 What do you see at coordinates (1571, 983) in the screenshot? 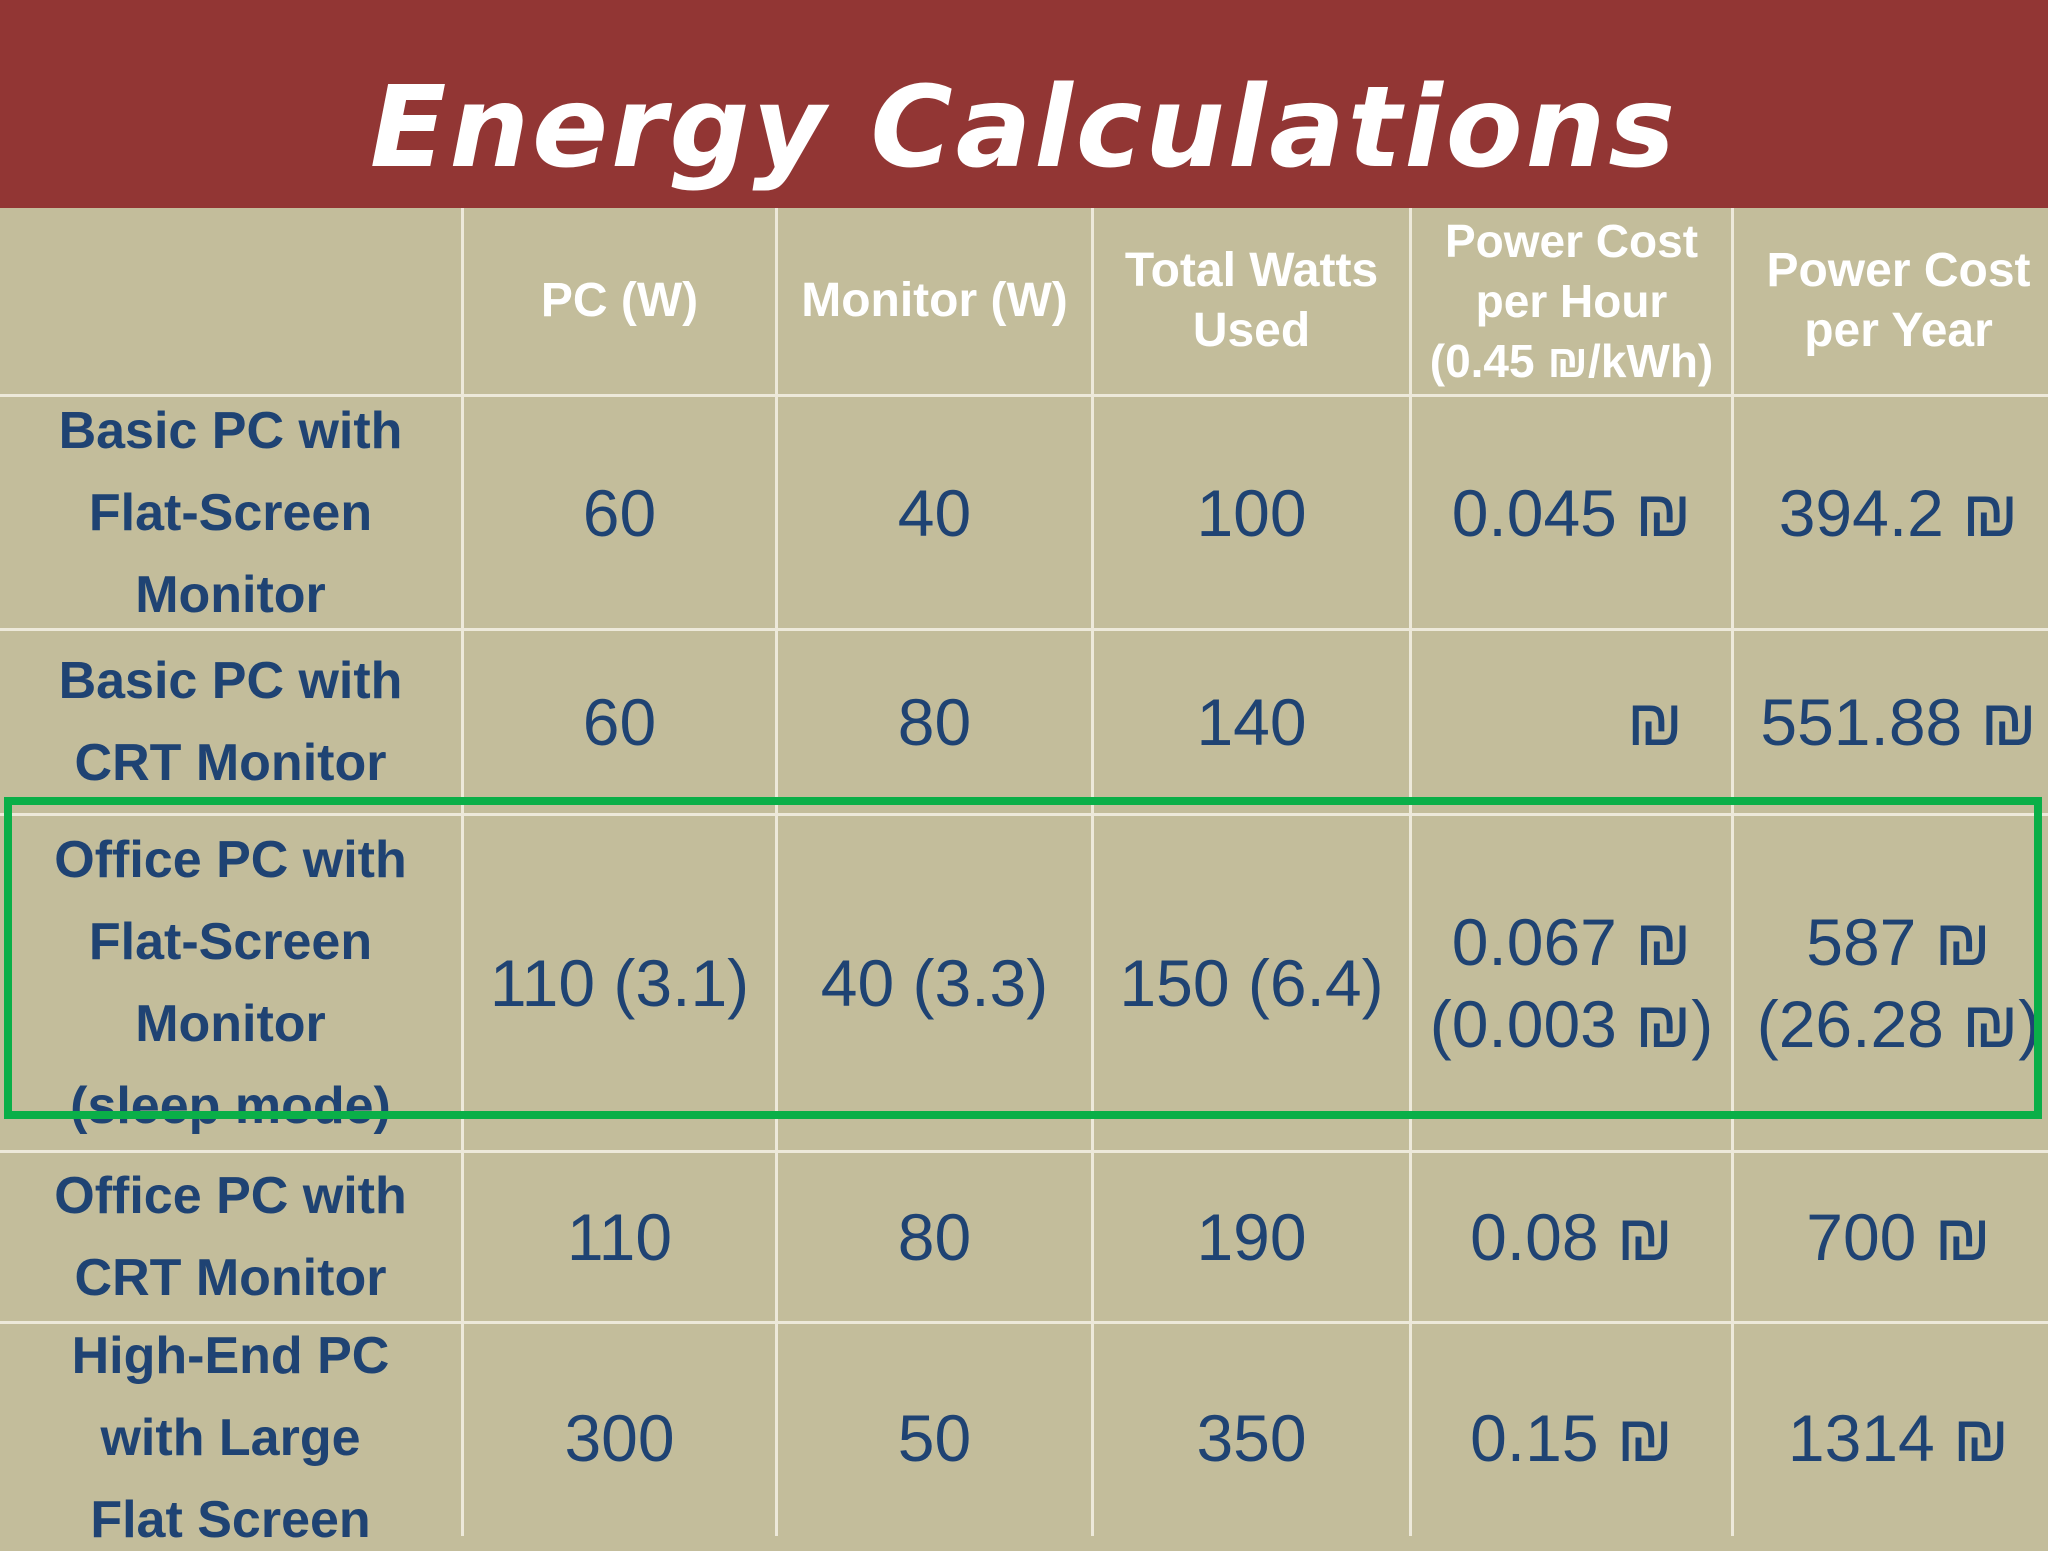
I see `cell-cost-per-hour: 0.067 ₪ (0.003 ₪)` at bounding box center [1571, 983].